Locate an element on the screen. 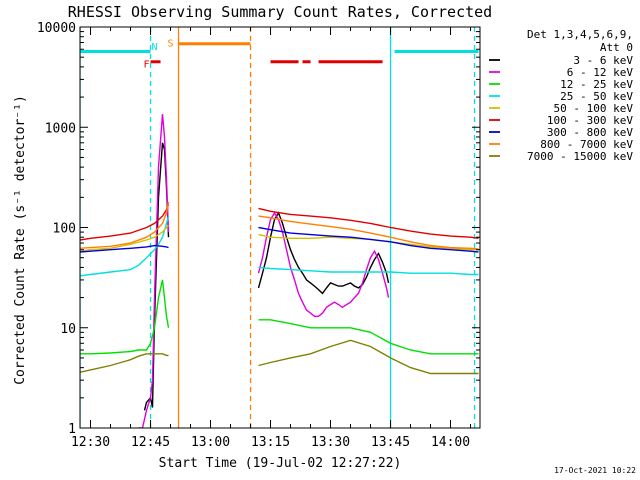 The image size is (640, 480). x-axis-label: Start Time (19-Jul-02 12:27:22) is located at coordinates (280, 463).